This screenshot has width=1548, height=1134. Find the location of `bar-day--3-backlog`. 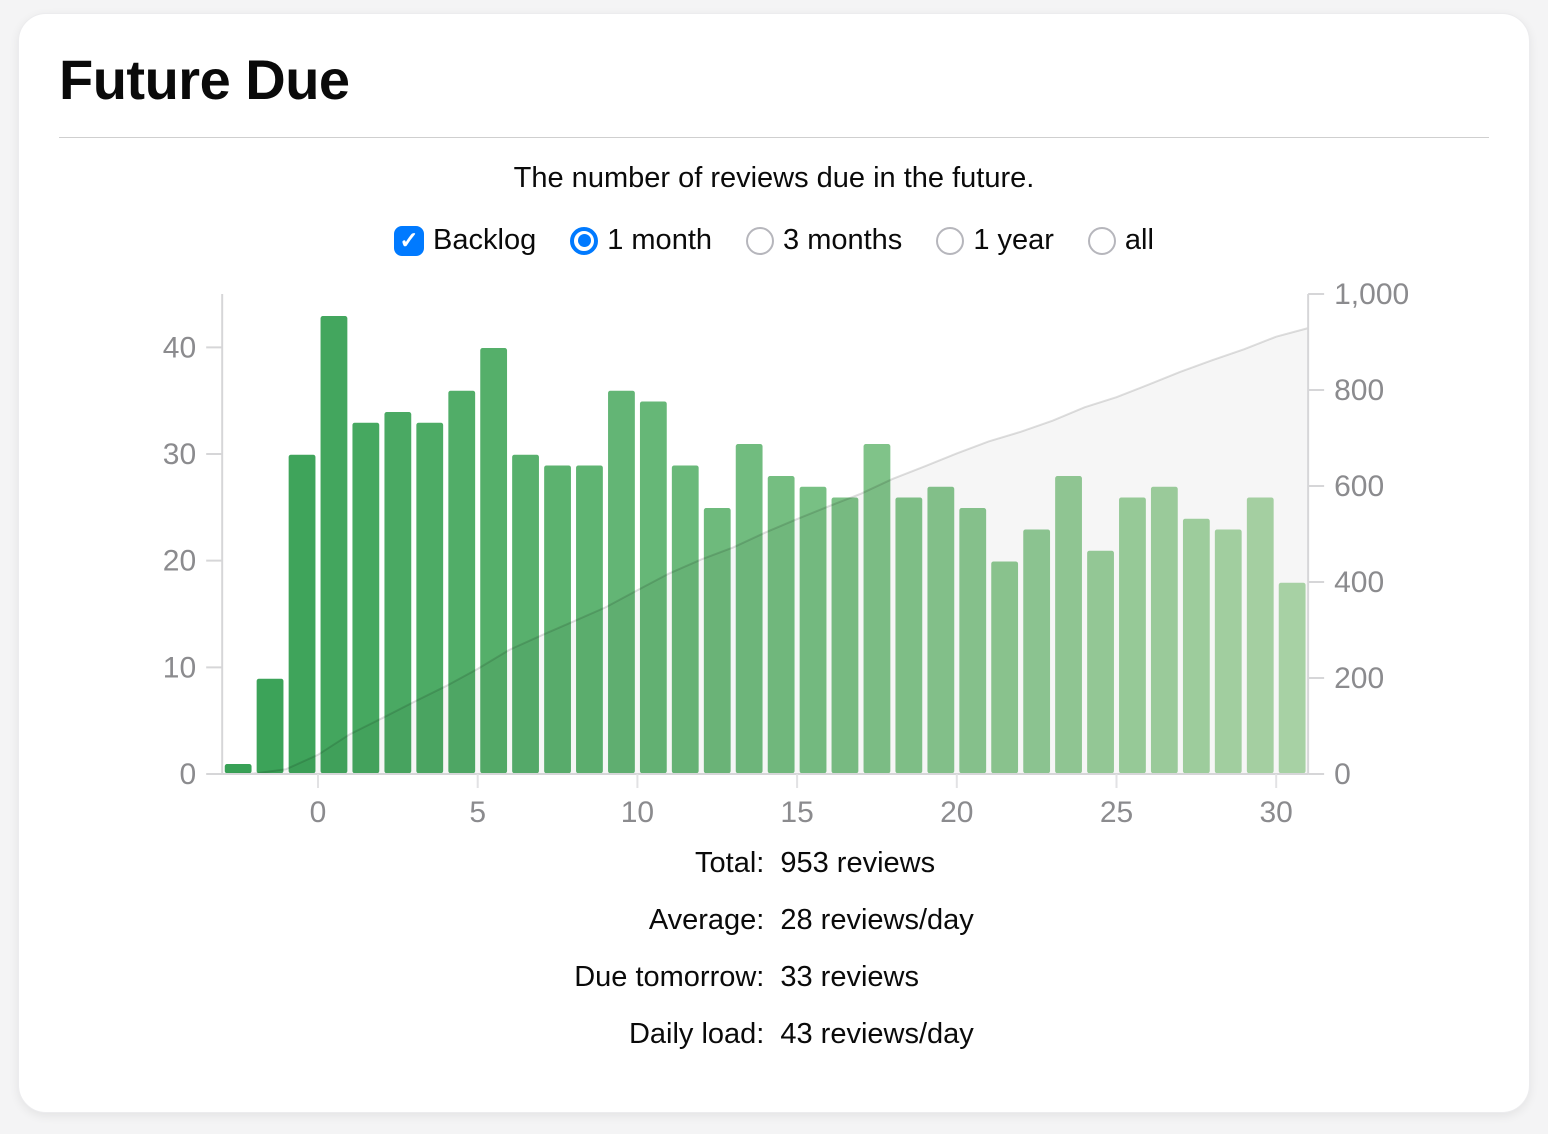

bar-day--3-backlog is located at coordinates (238, 769).